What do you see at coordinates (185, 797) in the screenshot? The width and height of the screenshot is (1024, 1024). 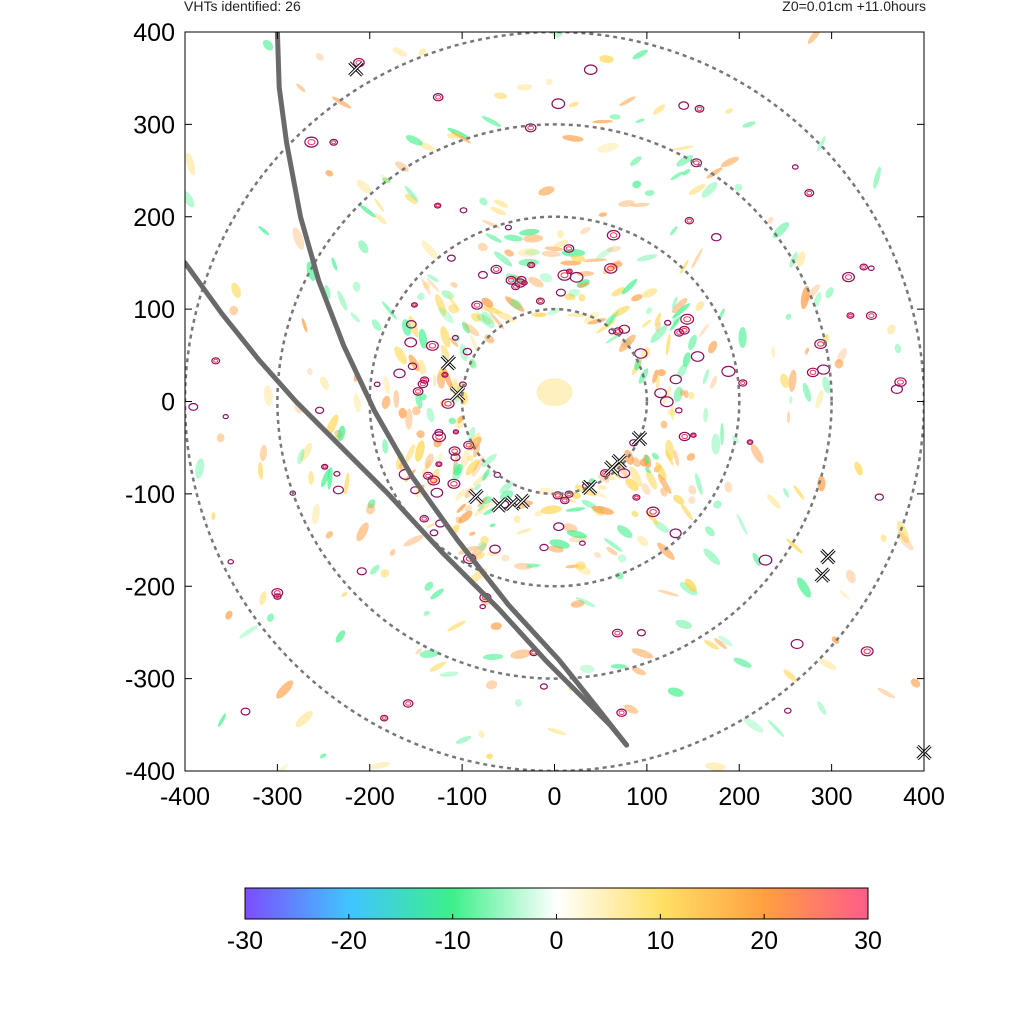 I see `x-tick-label: -400` at bounding box center [185, 797].